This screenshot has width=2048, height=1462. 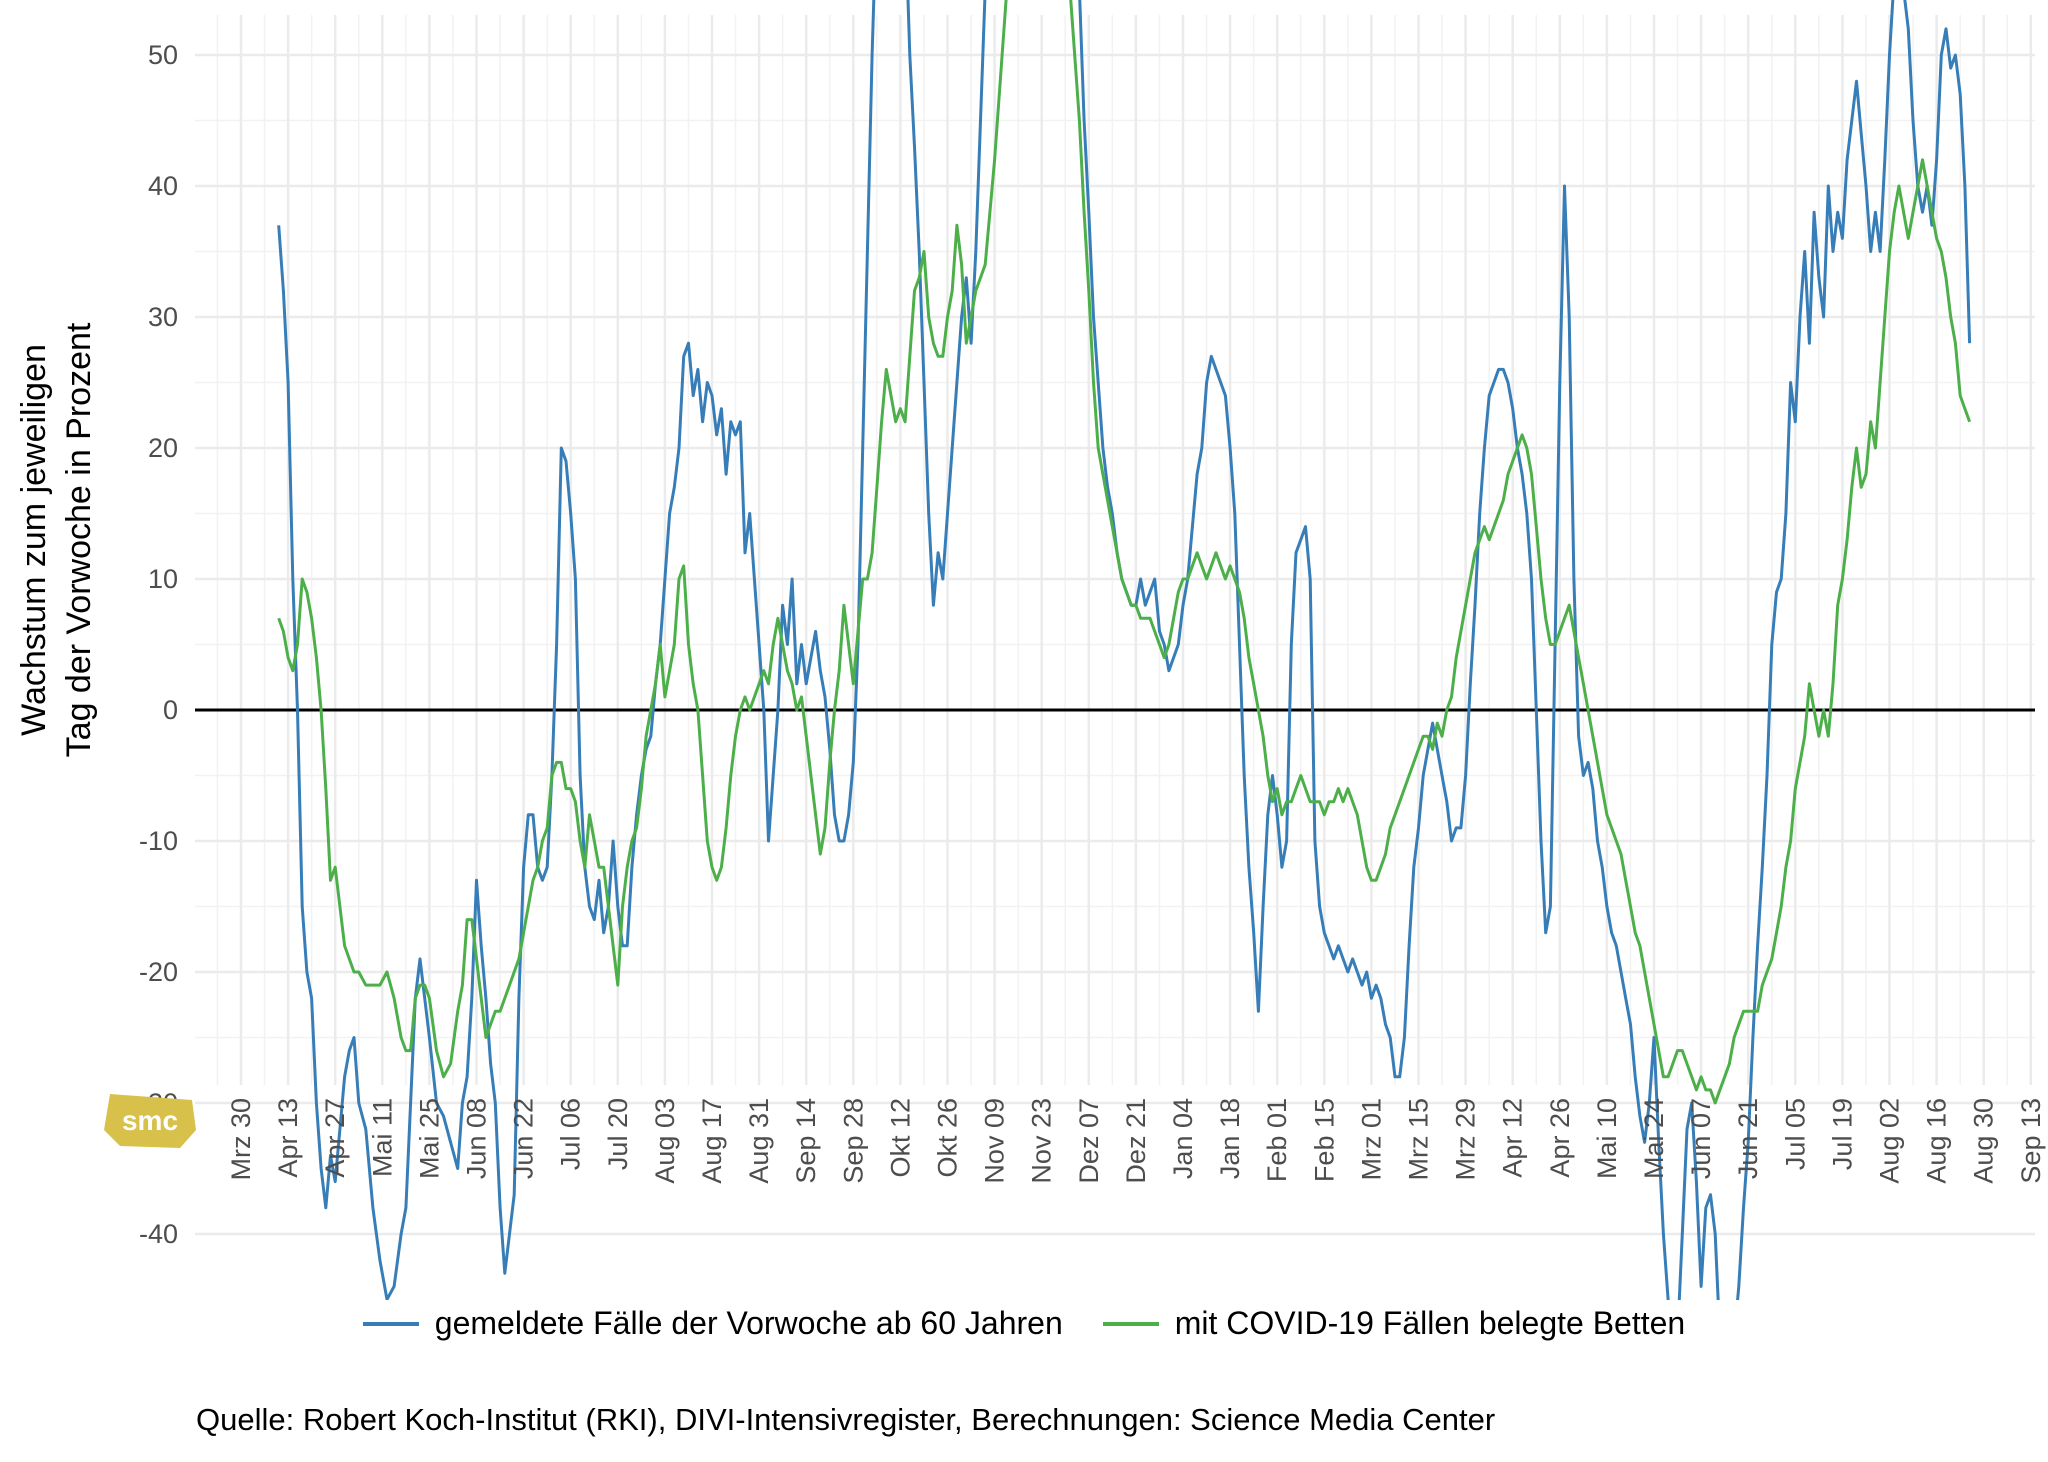 What do you see at coordinates (806, 1141) in the screenshot?
I see `x-tick-label: Sep 14` at bounding box center [806, 1141].